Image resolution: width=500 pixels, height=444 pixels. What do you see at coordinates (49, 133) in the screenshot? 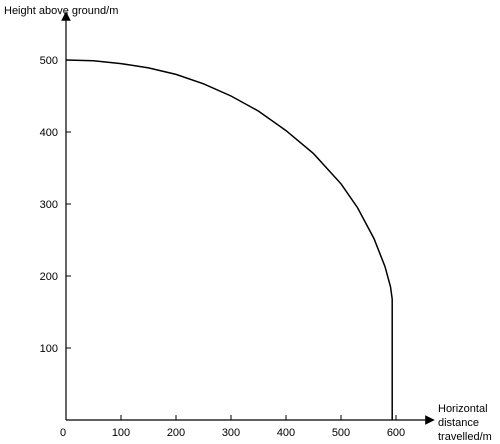
I see `y-tick-label: 400` at bounding box center [49, 133].